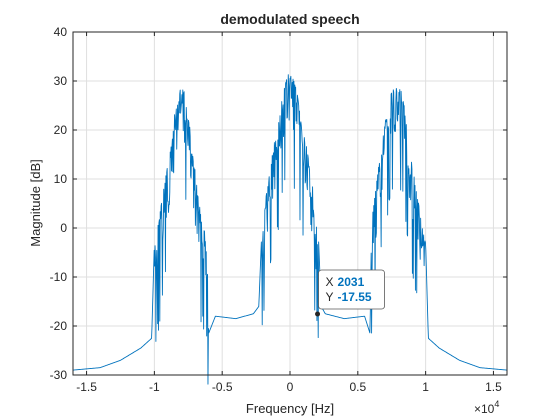 The image size is (560, 420). I want to click on datatip-y-row: Y -17.55, so click(349, 297).